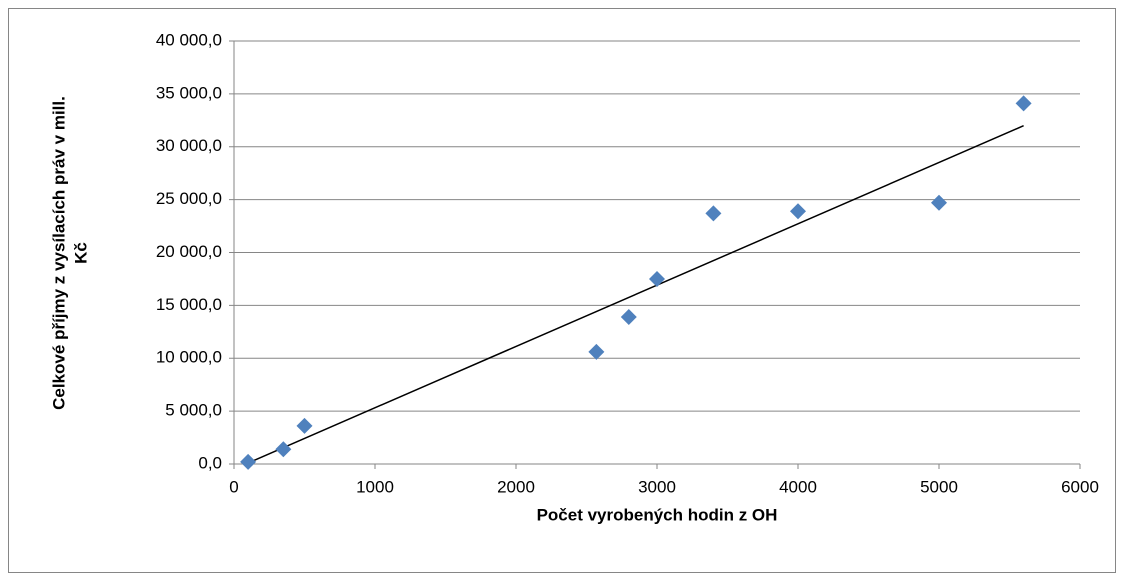 Image resolution: width=1124 pixels, height=586 pixels. What do you see at coordinates (189, 92) in the screenshot?
I see `y-tick-label: 35 000,0` at bounding box center [189, 92].